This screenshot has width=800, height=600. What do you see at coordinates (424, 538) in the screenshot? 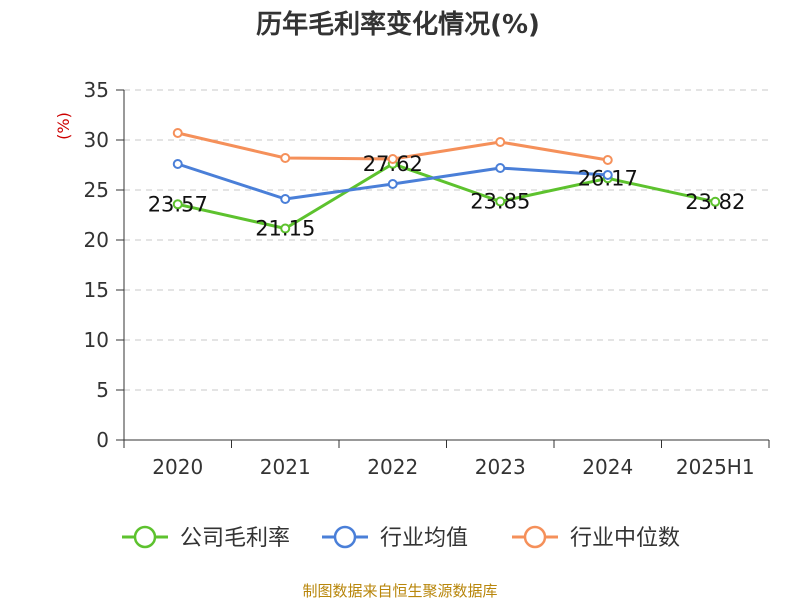
I see `legend-label: 行业均值` at bounding box center [424, 538].